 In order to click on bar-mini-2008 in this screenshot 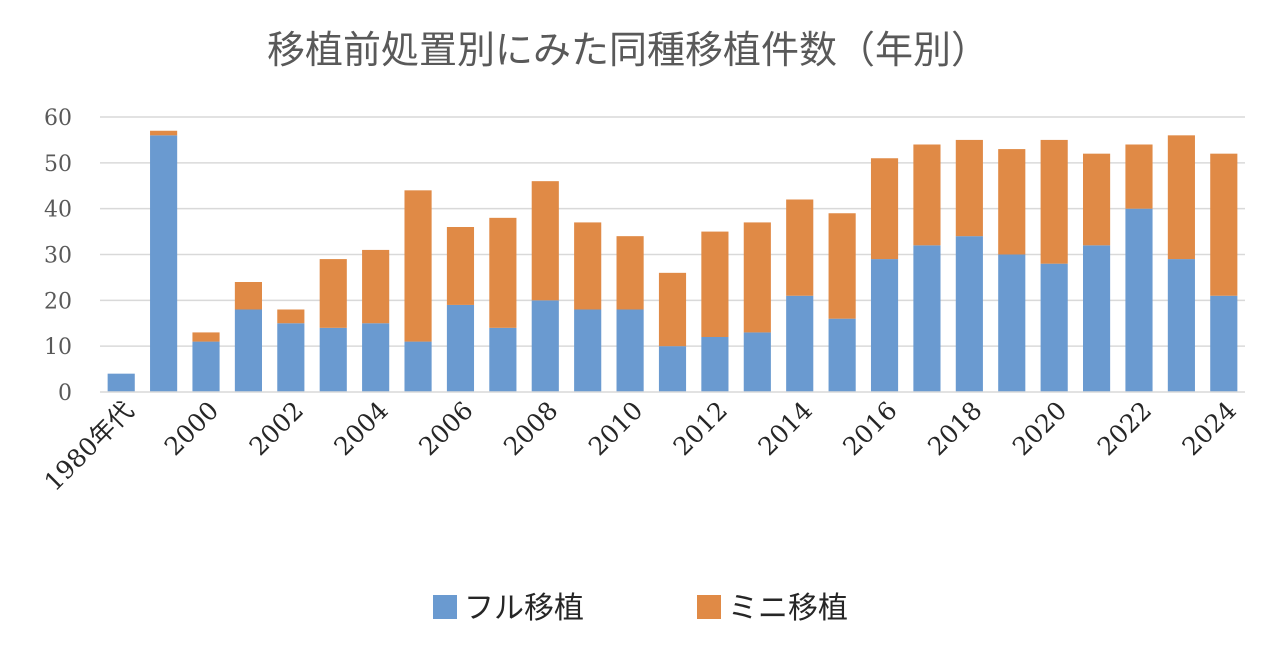, I will do `click(545, 241)`.